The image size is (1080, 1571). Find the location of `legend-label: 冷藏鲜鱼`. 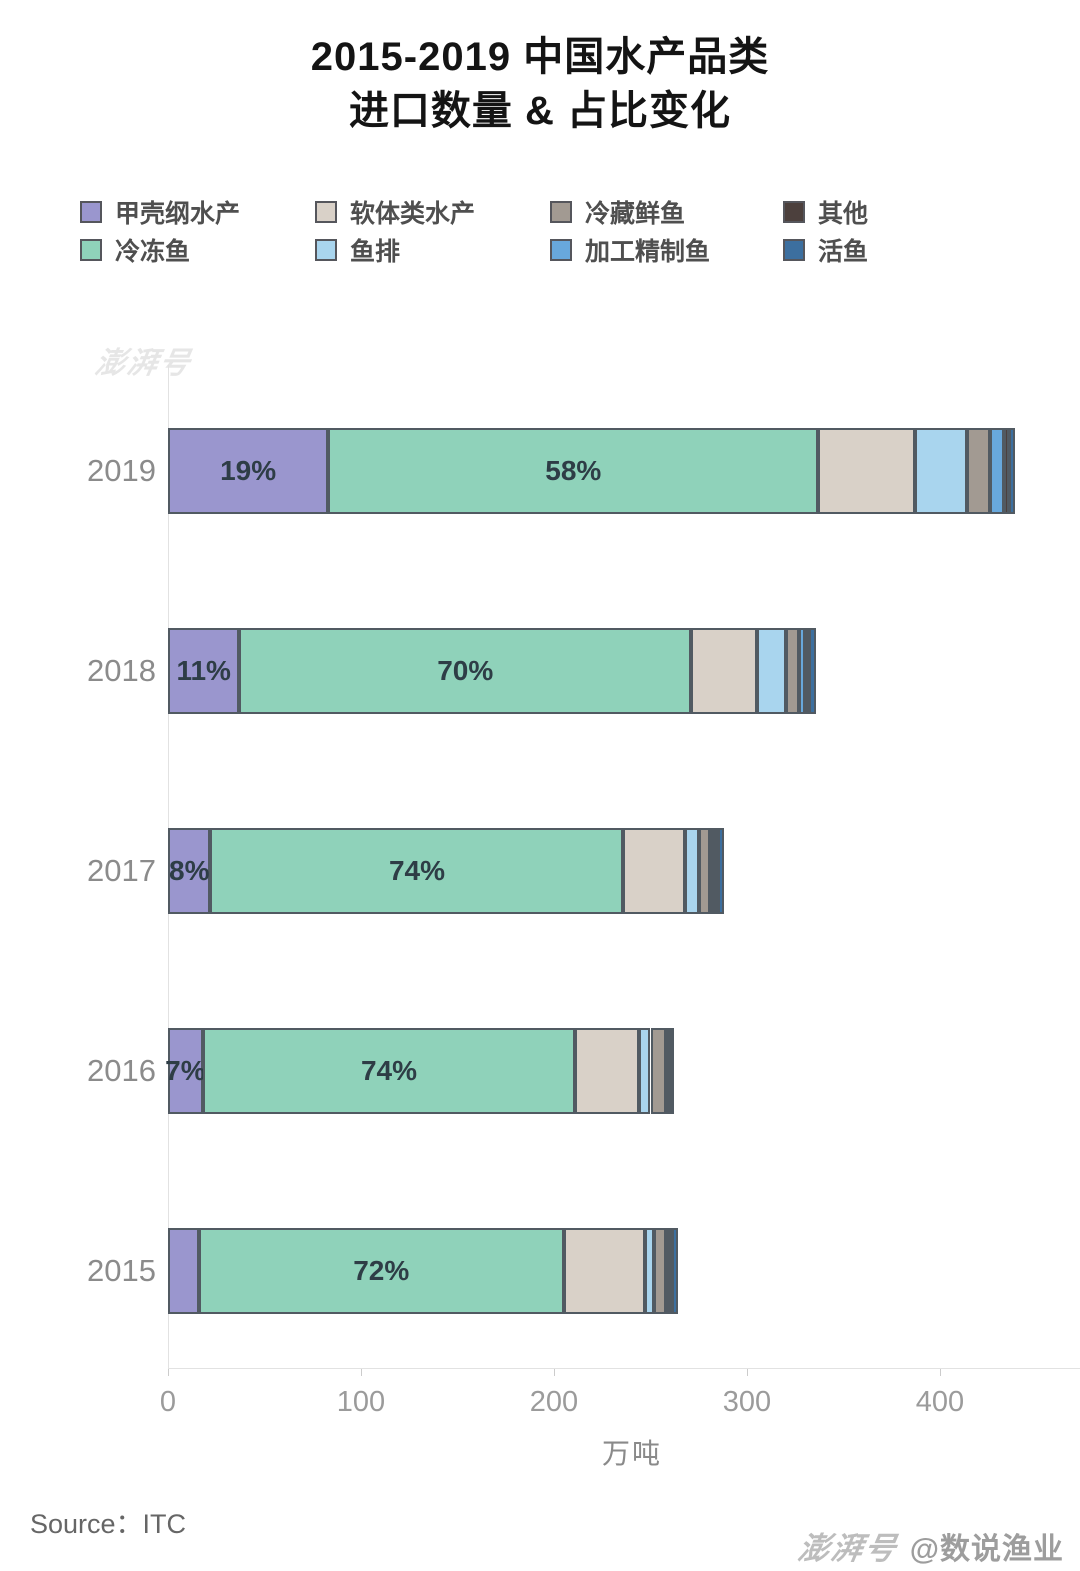

legend-label: 冷藏鲜鱼 is located at coordinates (635, 214).